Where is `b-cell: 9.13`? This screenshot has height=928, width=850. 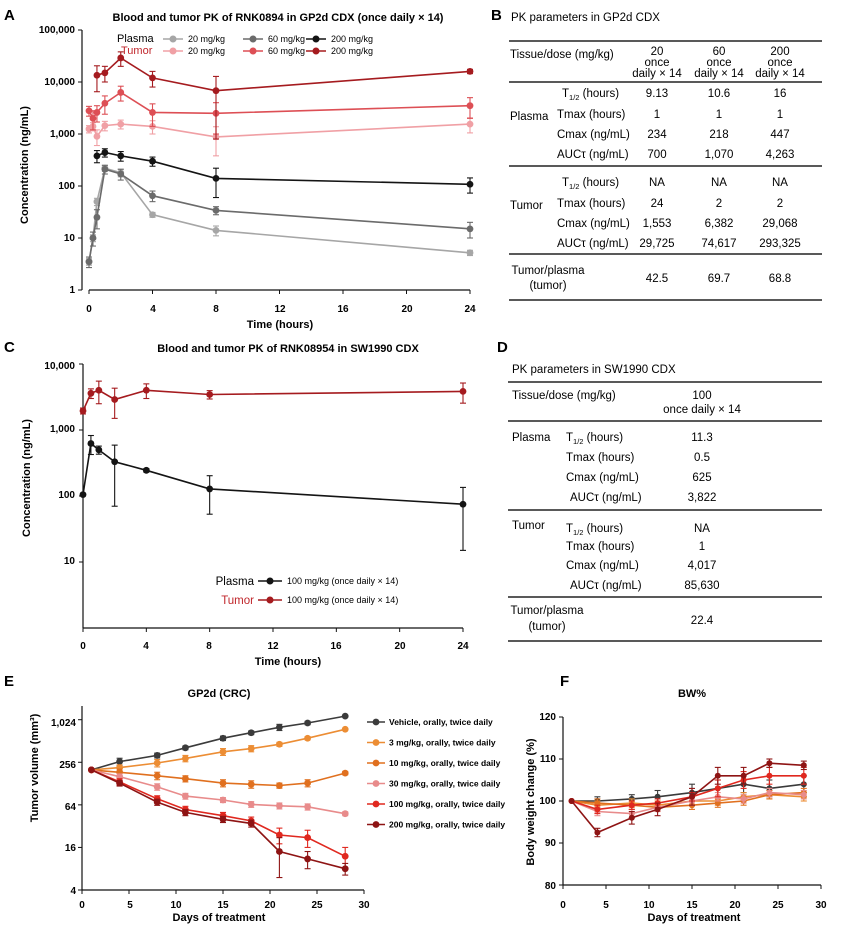 b-cell: 9.13 is located at coordinates (657, 94).